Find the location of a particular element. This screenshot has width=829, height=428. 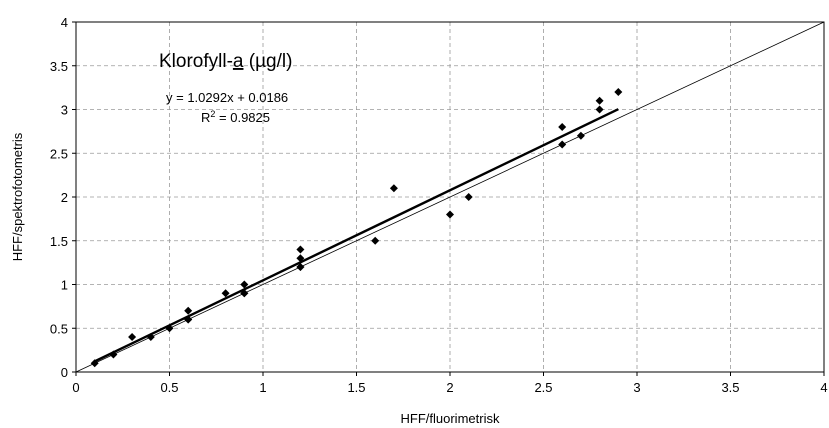

chart-title: Klorofyll-a (µg/l) is located at coordinates (225, 61).